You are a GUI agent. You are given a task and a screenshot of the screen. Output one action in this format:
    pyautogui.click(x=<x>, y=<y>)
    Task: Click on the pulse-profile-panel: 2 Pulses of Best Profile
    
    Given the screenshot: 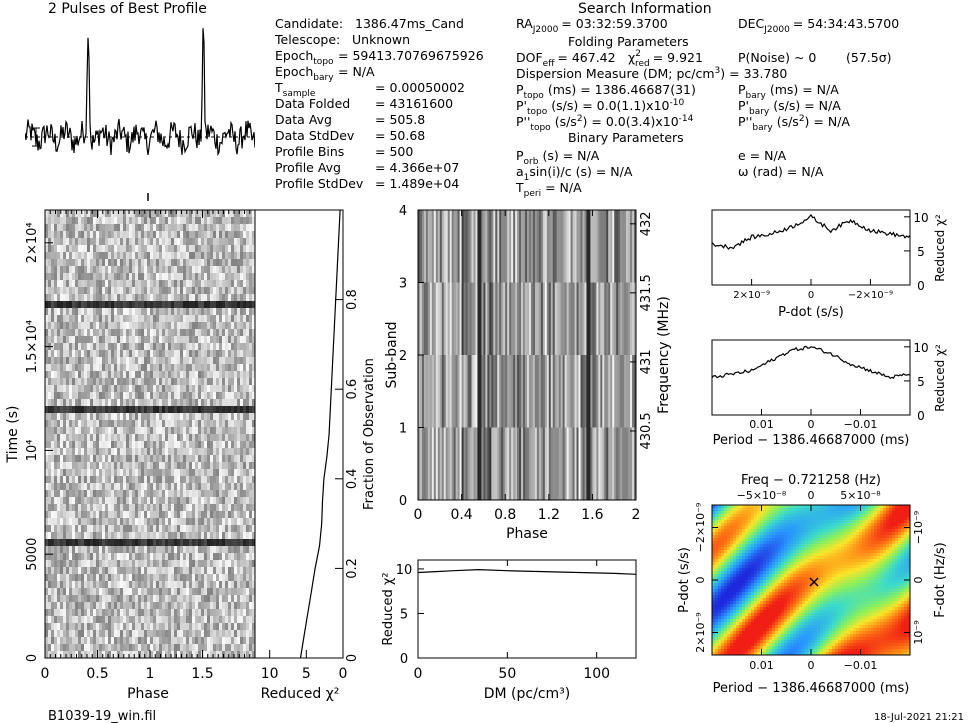 What is the action you would take?
    pyautogui.click(x=140, y=101)
    